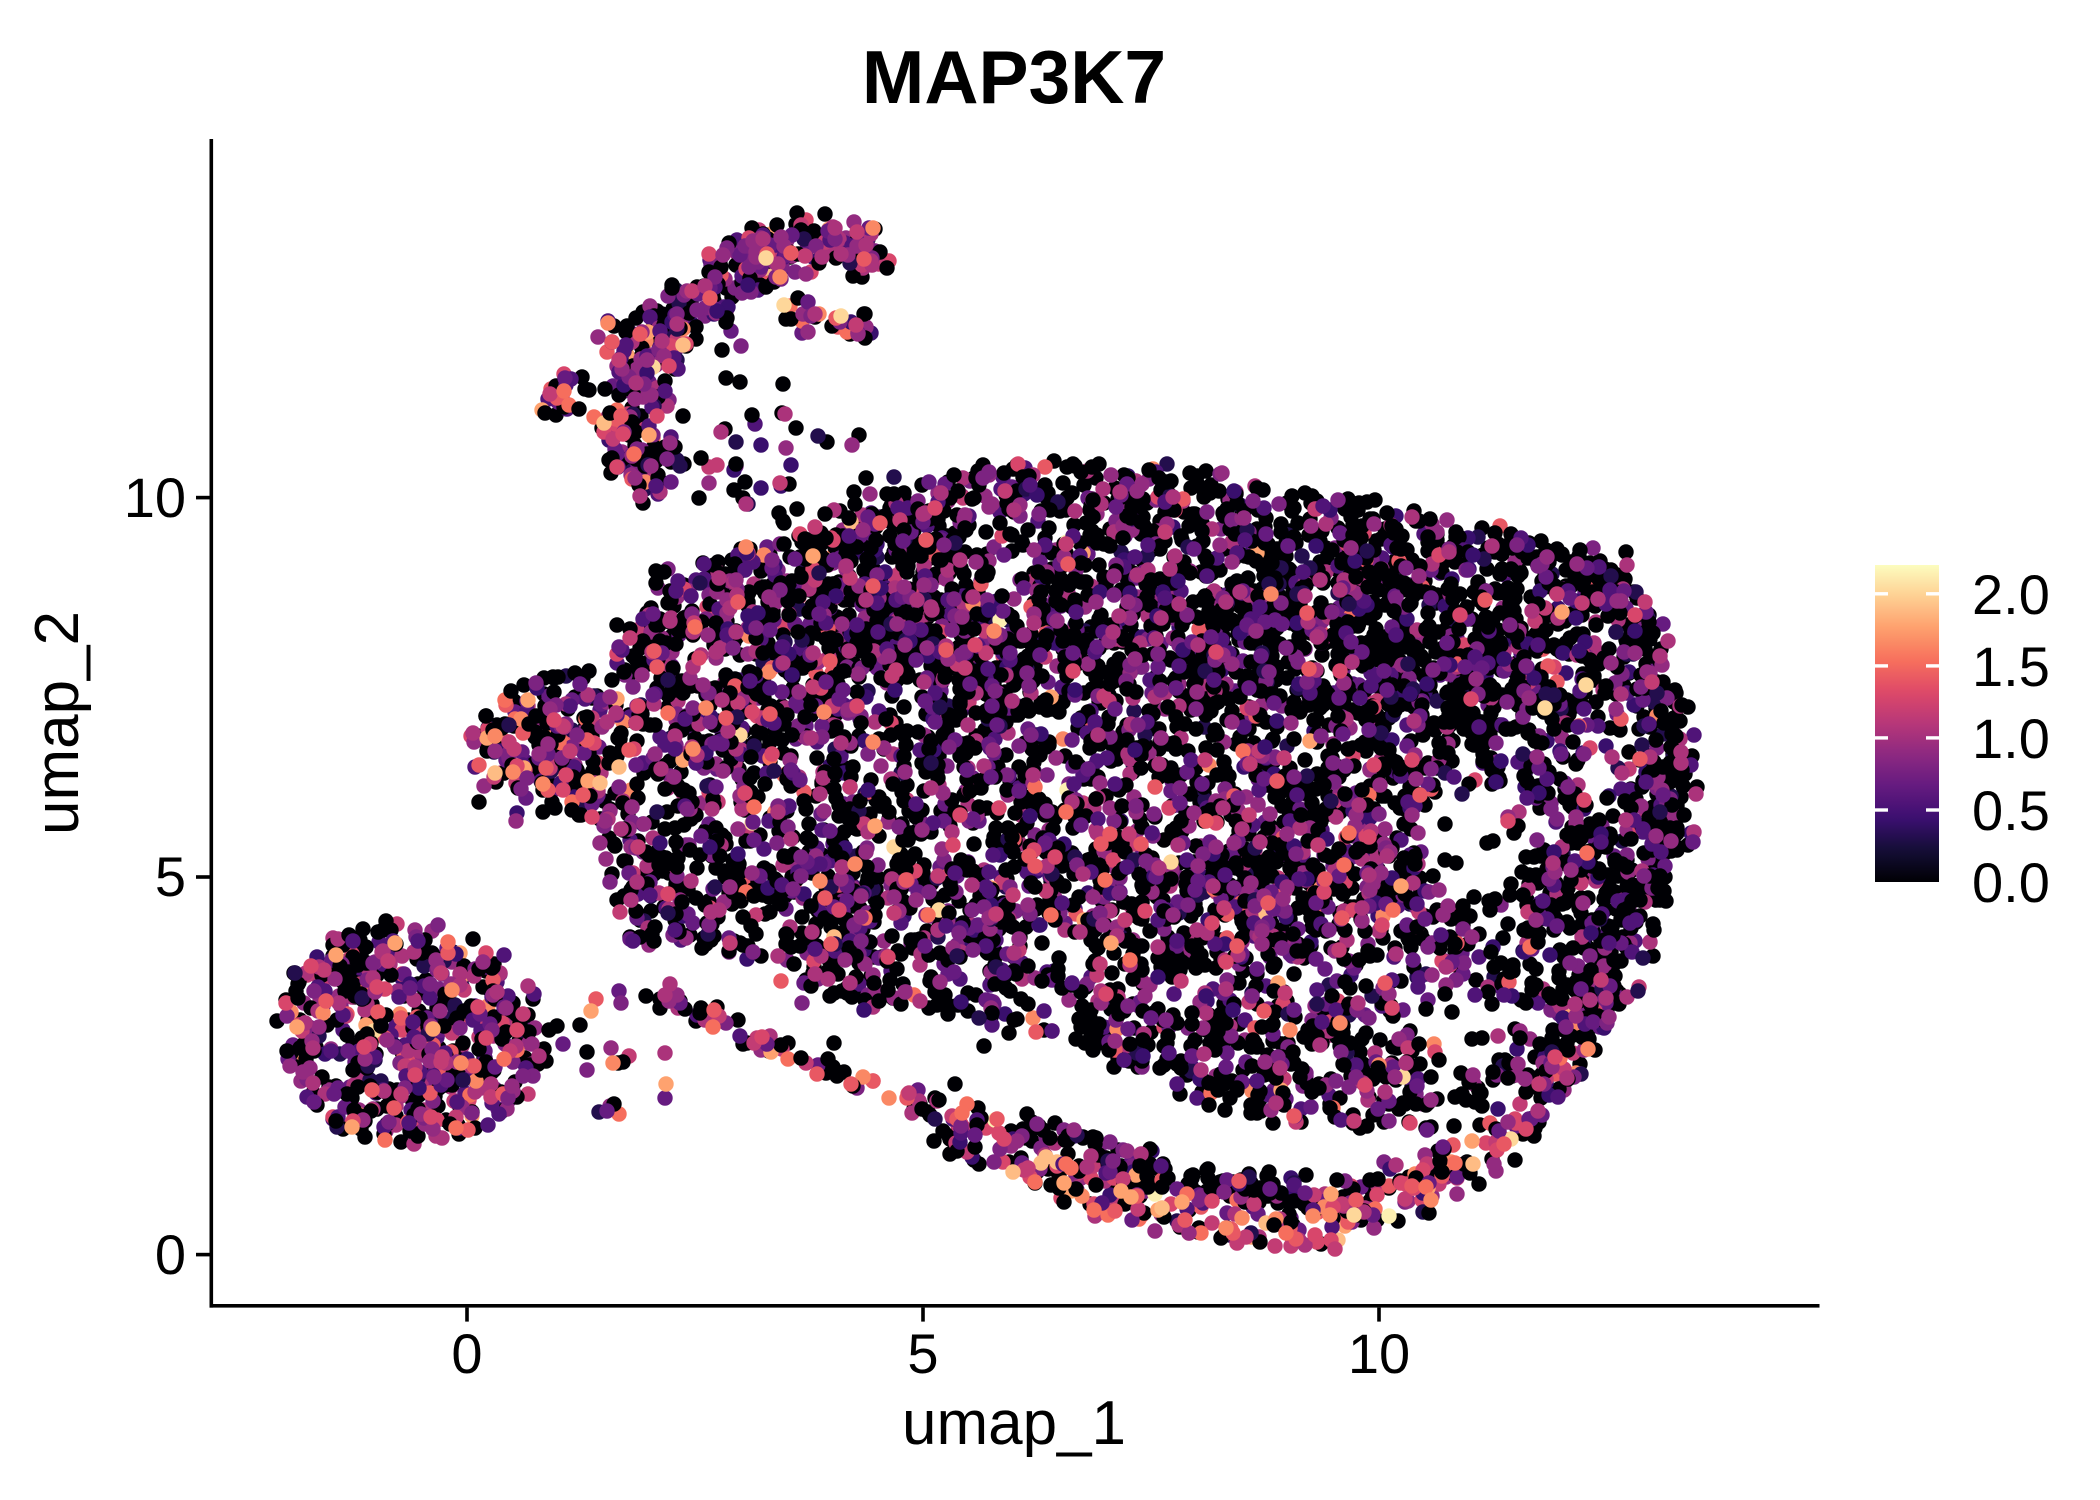 The image size is (2100, 1500). What do you see at coordinates (2011, 810) in the screenshot?
I see `svg-text: 0.5` at bounding box center [2011, 810].